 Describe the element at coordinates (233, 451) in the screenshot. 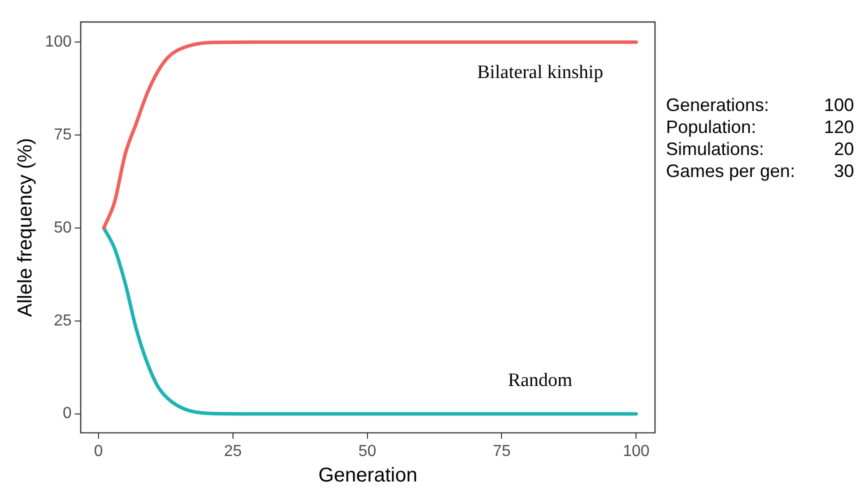

I see `x-tick-label: 25` at that location.